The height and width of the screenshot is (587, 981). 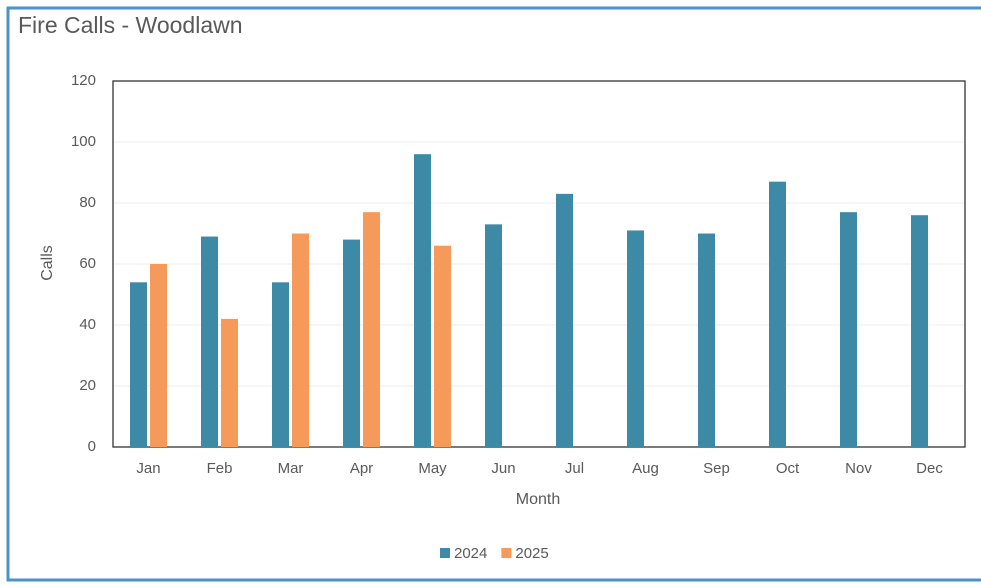 What do you see at coordinates (291, 468) in the screenshot?
I see `x-tick-label: Mar` at bounding box center [291, 468].